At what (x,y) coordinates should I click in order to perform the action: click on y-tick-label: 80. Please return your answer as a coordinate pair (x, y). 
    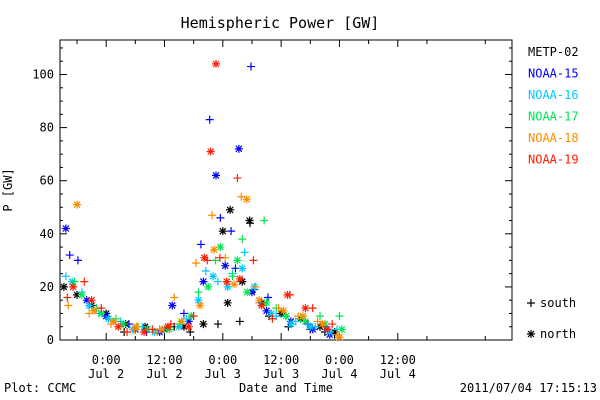
    Looking at the image, I should click on (47, 128).